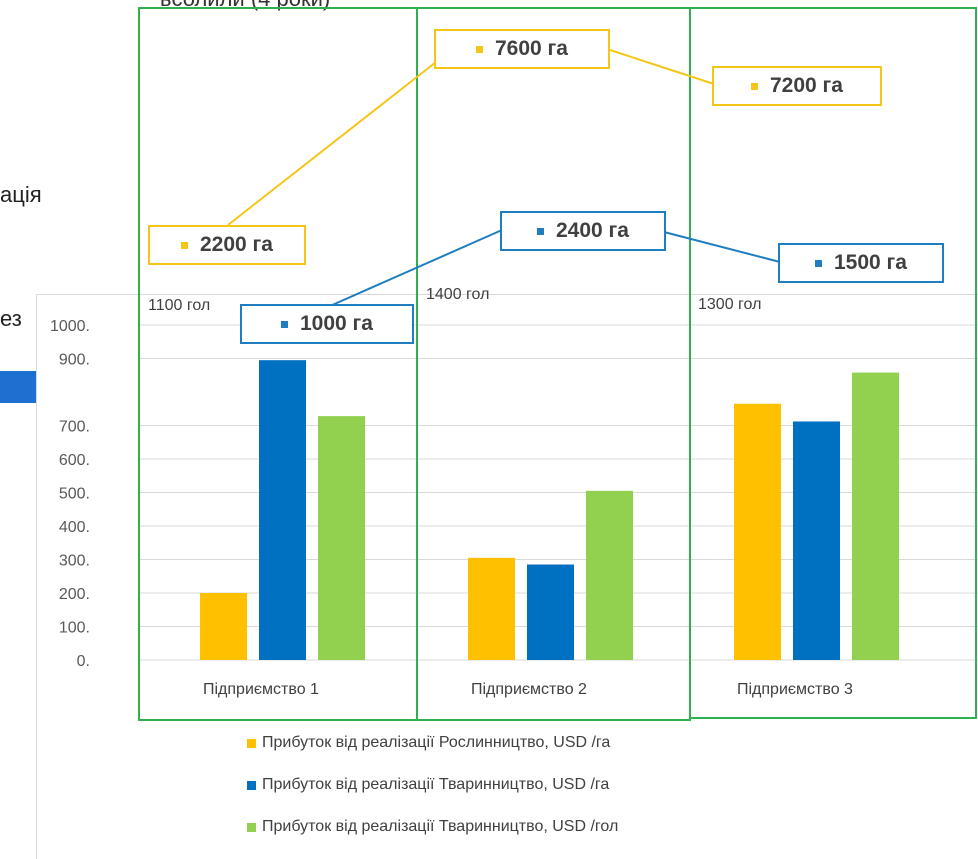  Describe the element at coordinates (74, 628) in the screenshot. I see `y-tick-label: 100.` at that location.